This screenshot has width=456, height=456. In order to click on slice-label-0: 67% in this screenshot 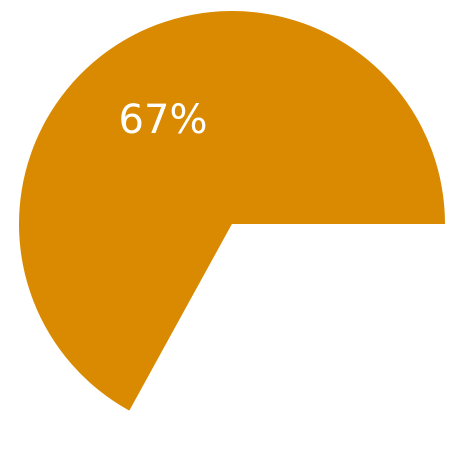, I will do `click(163, 120)`.